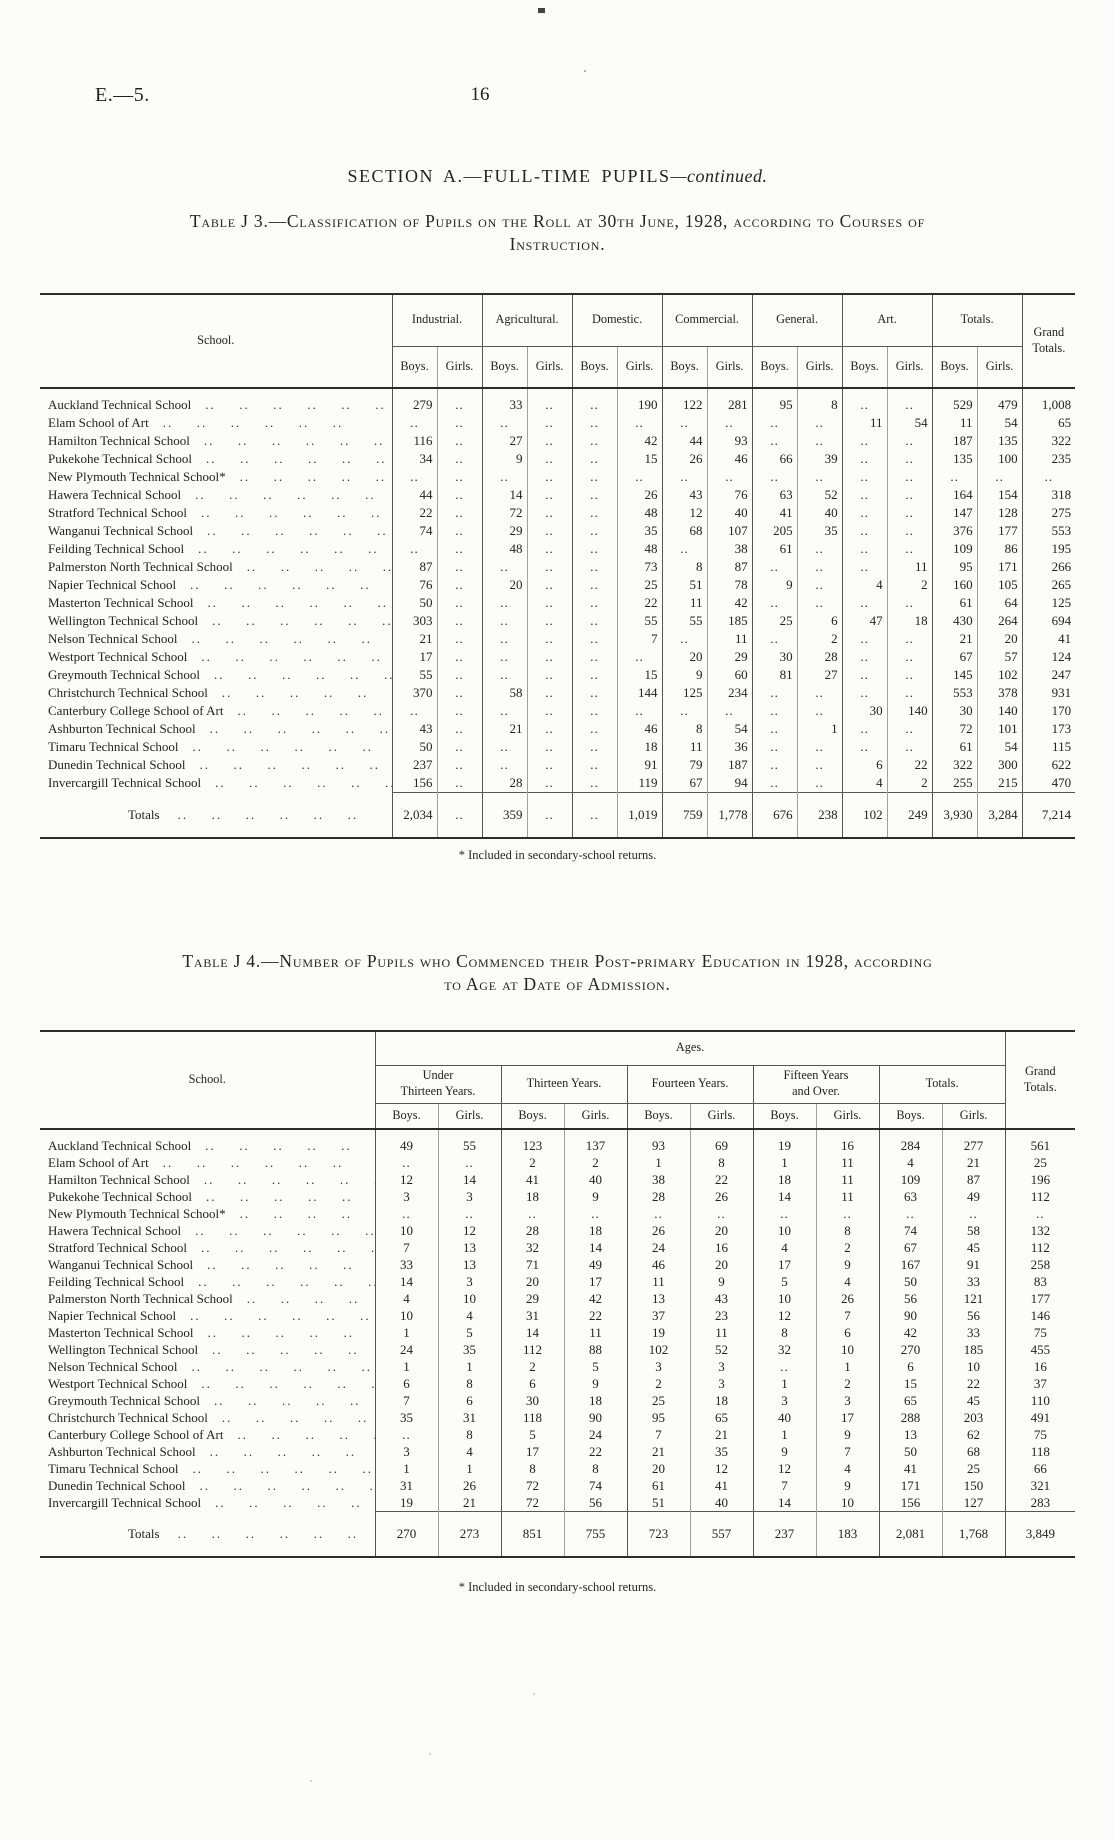 The width and height of the screenshot is (1114, 1841). Describe the element at coordinates (658, 1417) in the screenshot. I see `data-cell: 95` at that location.